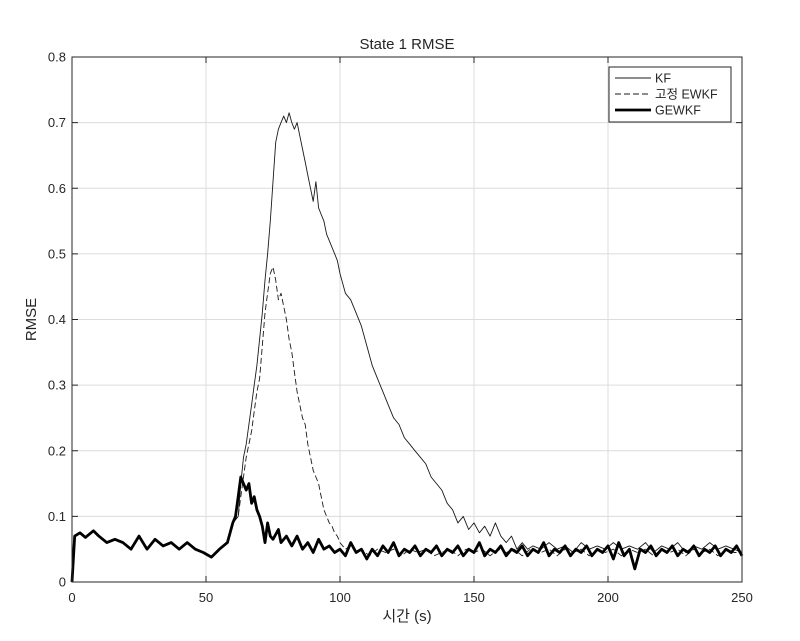 The image size is (800, 641). I want to click on legend-box, so click(670, 94).